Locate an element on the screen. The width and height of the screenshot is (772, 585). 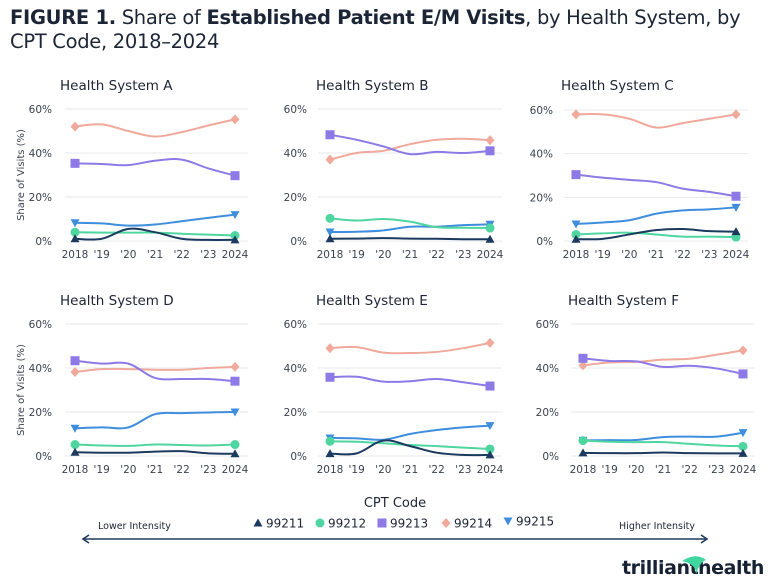
legend-label: 99213 is located at coordinates (409, 524).